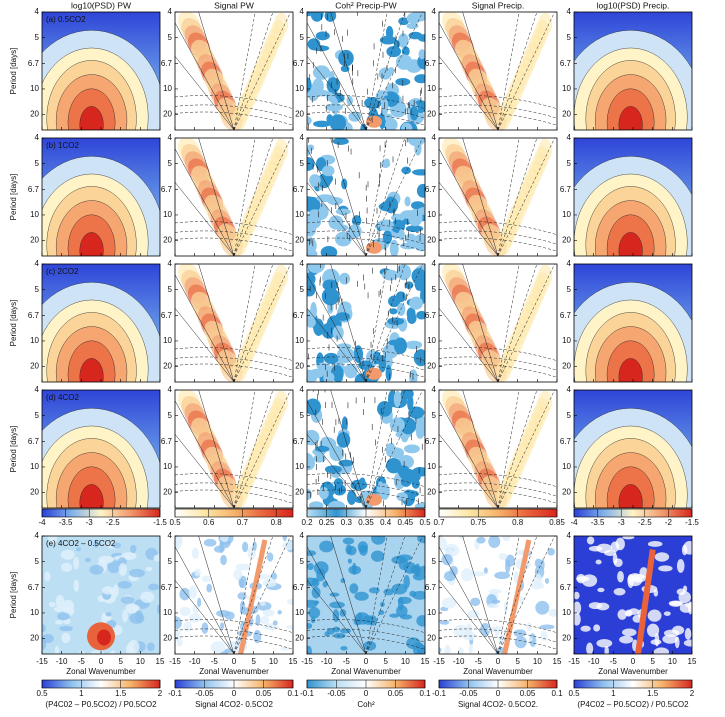 The height and width of the screenshot is (717, 725). Describe the element at coordinates (120, 661) in the screenshot. I see `x-tick-label: 5` at that location.